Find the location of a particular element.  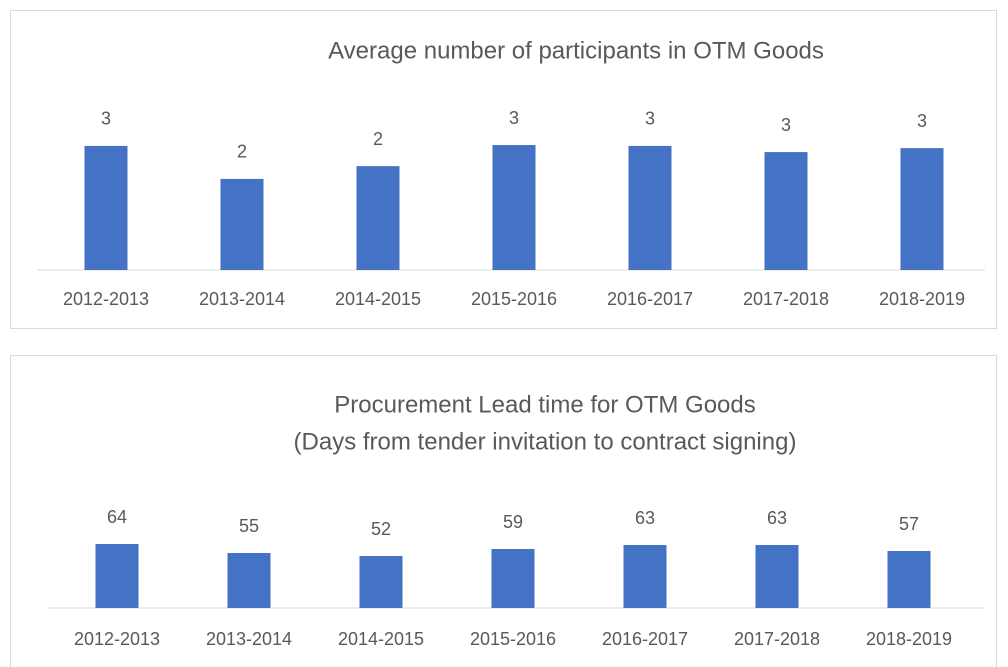

data-label: 59 is located at coordinates (513, 522).